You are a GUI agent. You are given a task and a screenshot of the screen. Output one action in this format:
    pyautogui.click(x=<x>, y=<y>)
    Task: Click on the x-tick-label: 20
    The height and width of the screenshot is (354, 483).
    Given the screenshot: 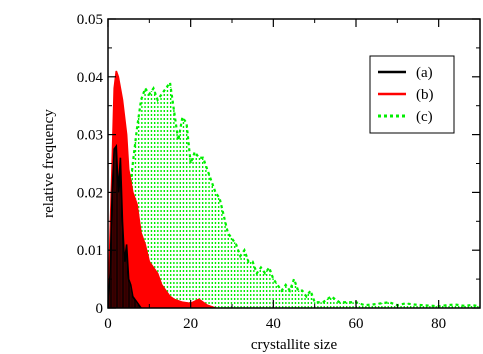 What is the action you would take?
    pyautogui.click(x=190, y=324)
    